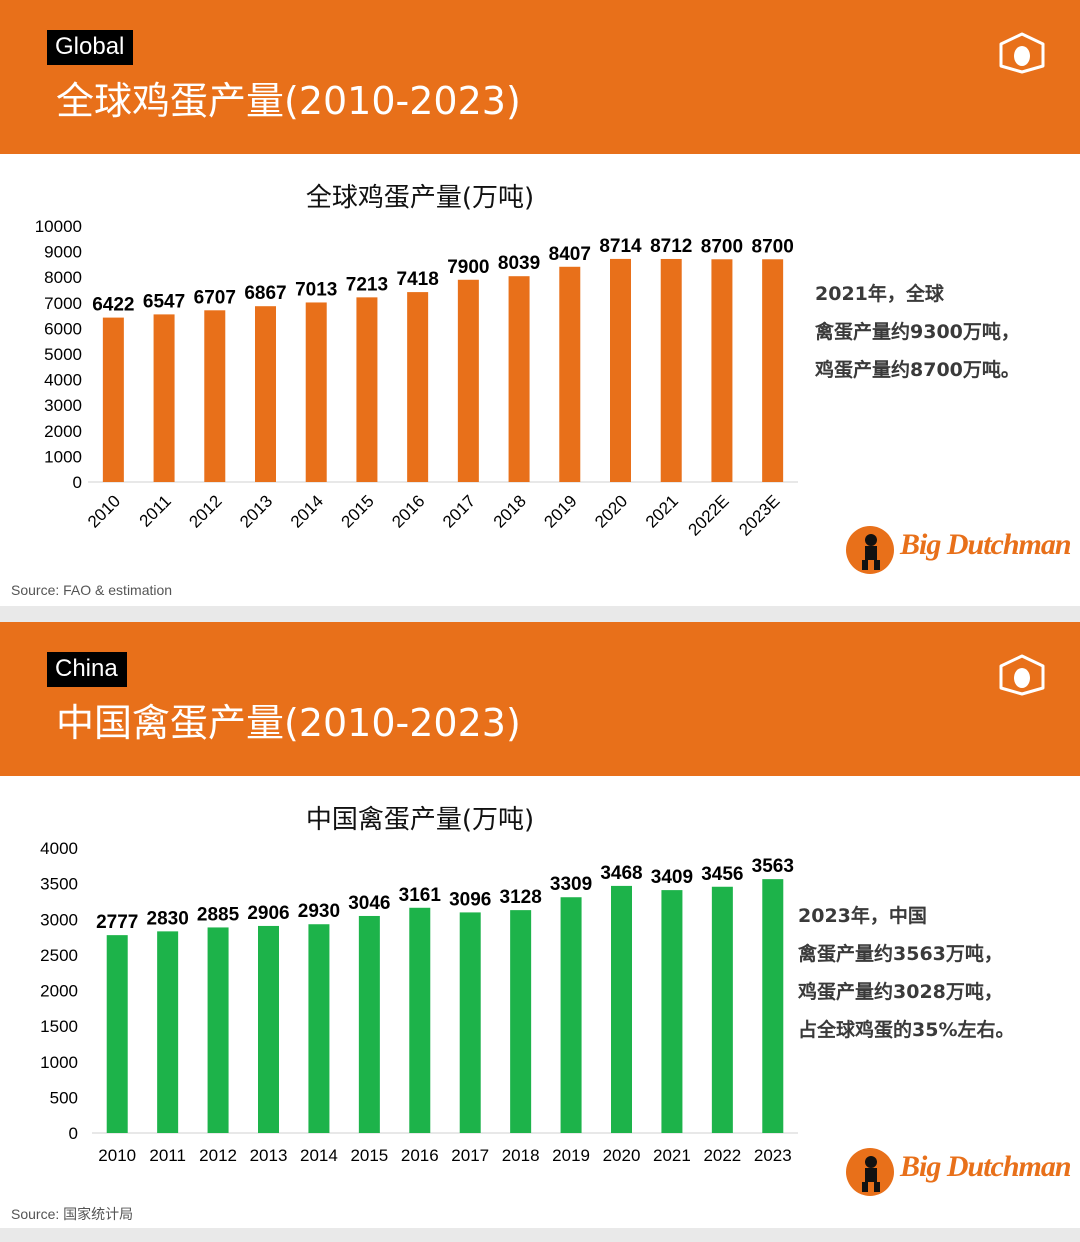 The image size is (1080, 1242). What do you see at coordinates (773, 1155) in the screenshot?
I see `x-tick-label: 2023` at bounding box center [773, 1155].